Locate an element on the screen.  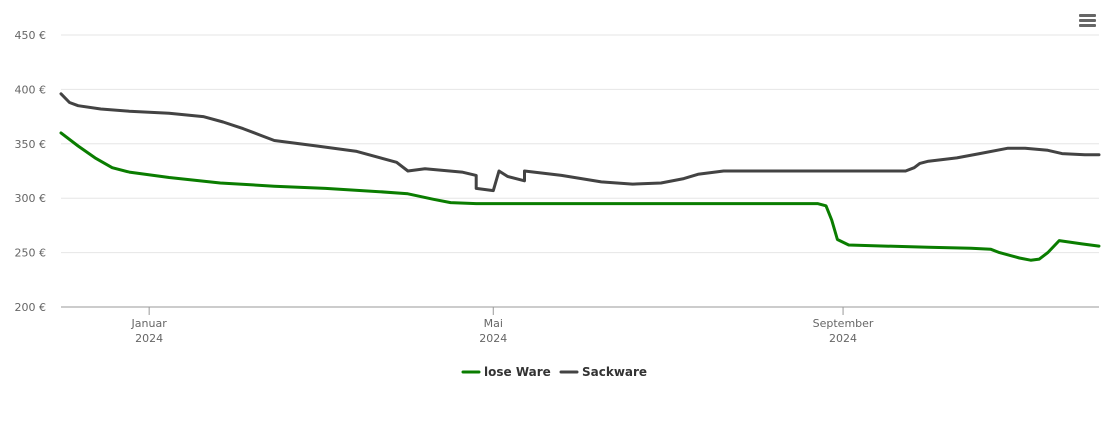
legend: lose Ware Sackware is located at coordinates (554, 372).